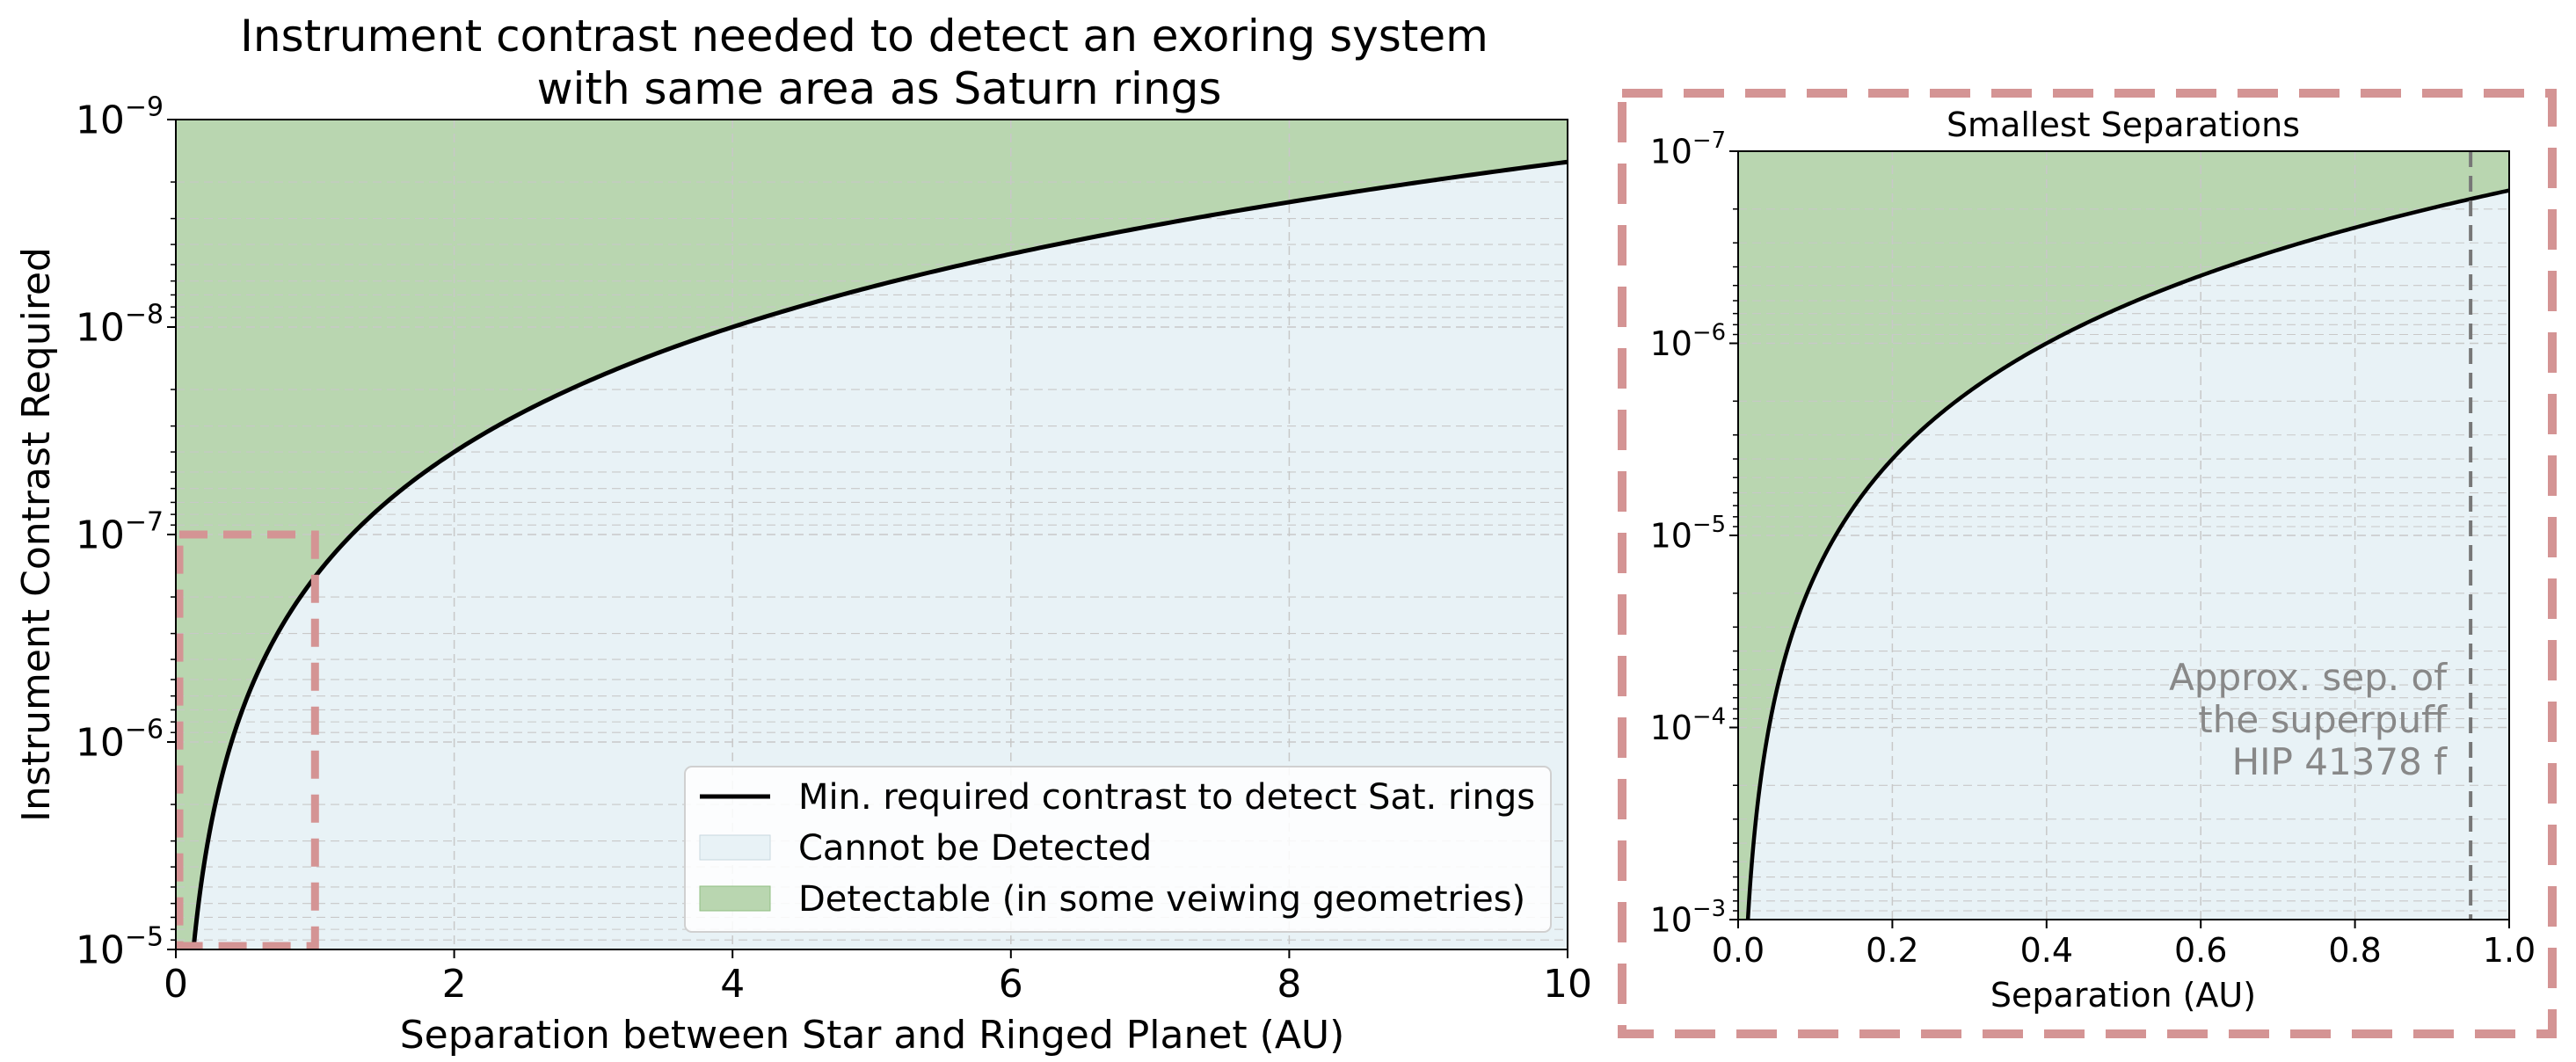 The height and width of the screenshot is (1062, 2576). What do you see at coordinates (120, 326) in the screenshot?
I see `y-tick-label: 10⁻⁸` at bounding box center [120, 326].